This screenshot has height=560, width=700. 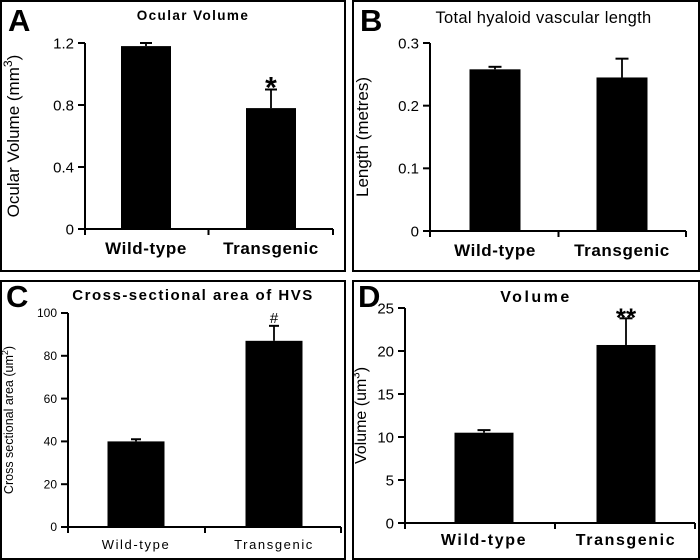 I want to click on y-tick-label: 0.3, so click(x=408, y=43).